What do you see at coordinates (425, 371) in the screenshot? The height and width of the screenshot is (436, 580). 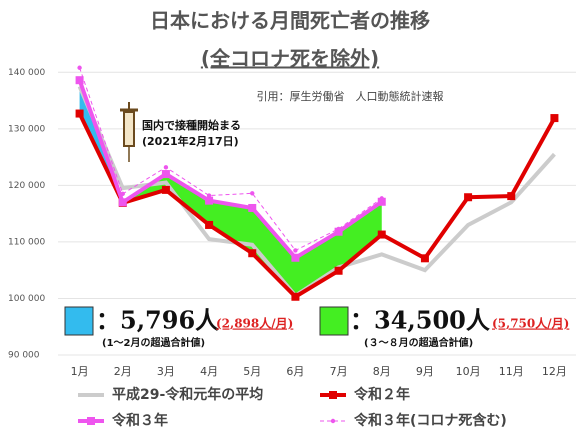 I see `x-tick-label: 9月` at bounding box center [425, 371].